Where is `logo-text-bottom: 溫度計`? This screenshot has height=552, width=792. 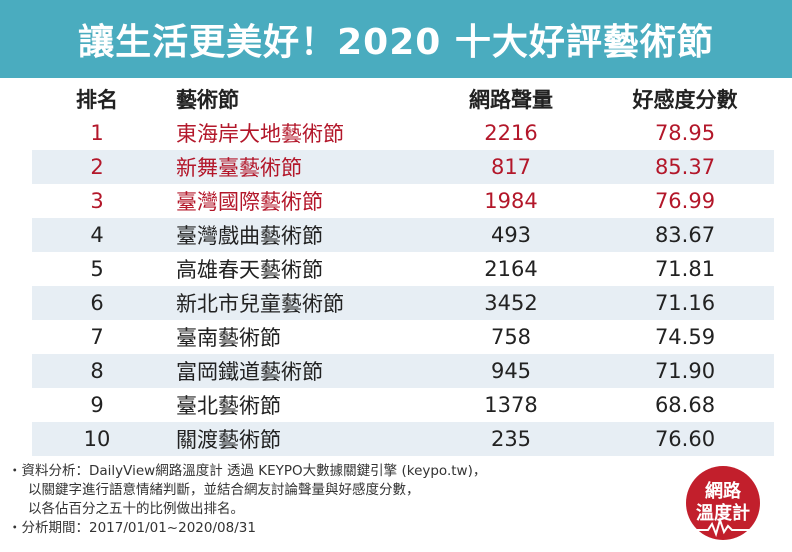 logo-text-bottom: 溫度計 is located at coordinates (723, 513).